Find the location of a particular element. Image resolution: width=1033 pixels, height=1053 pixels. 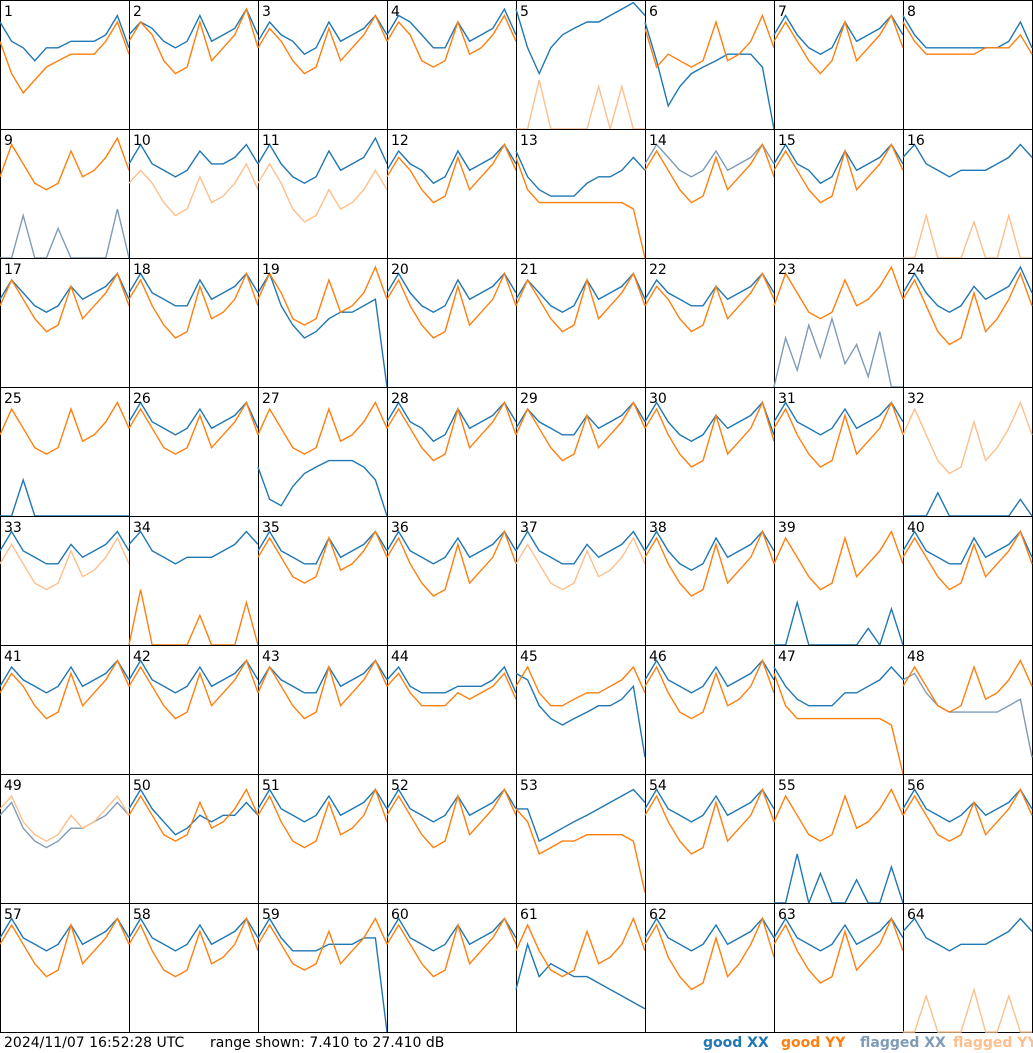

panel-label: 48 is located at coordinates (916, 657).